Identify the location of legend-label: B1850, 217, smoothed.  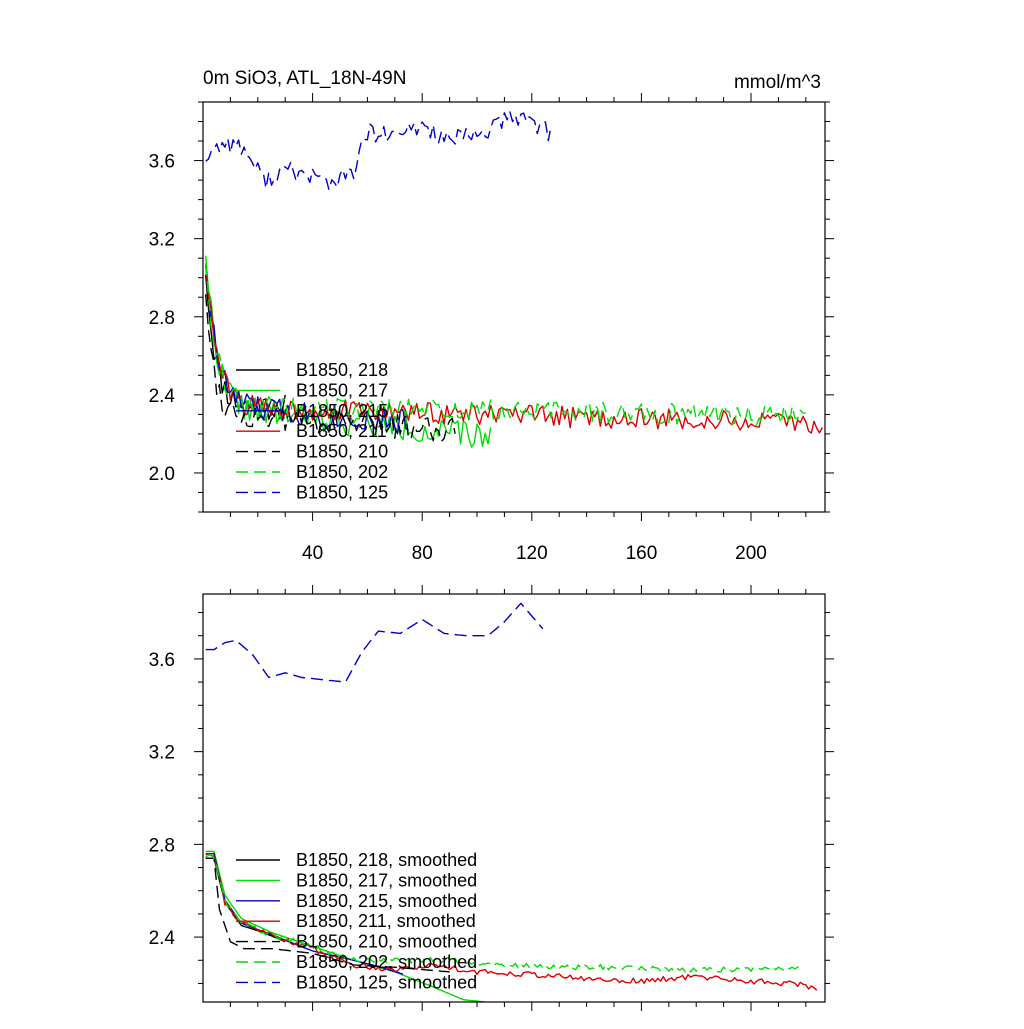
(386, 880).